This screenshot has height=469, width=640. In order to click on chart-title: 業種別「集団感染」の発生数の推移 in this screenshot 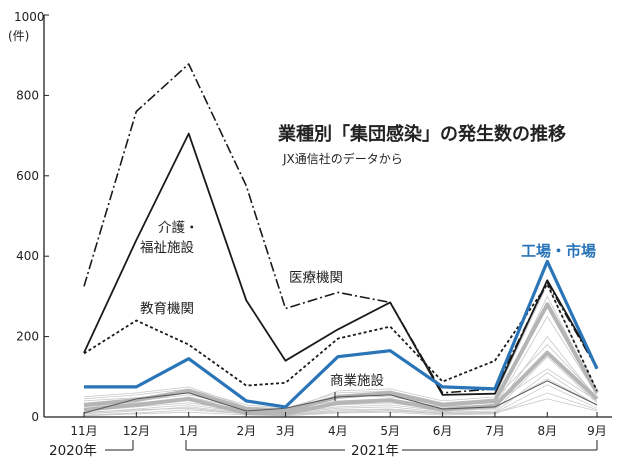, I will do `click(421, 134)`.